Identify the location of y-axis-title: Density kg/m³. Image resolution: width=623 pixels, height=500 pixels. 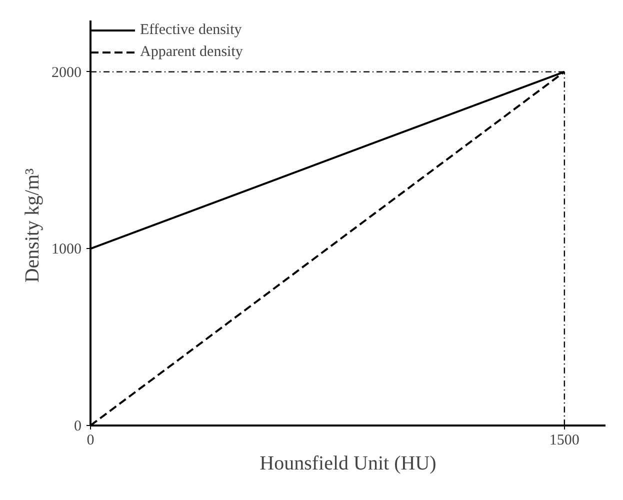
(33, 225).